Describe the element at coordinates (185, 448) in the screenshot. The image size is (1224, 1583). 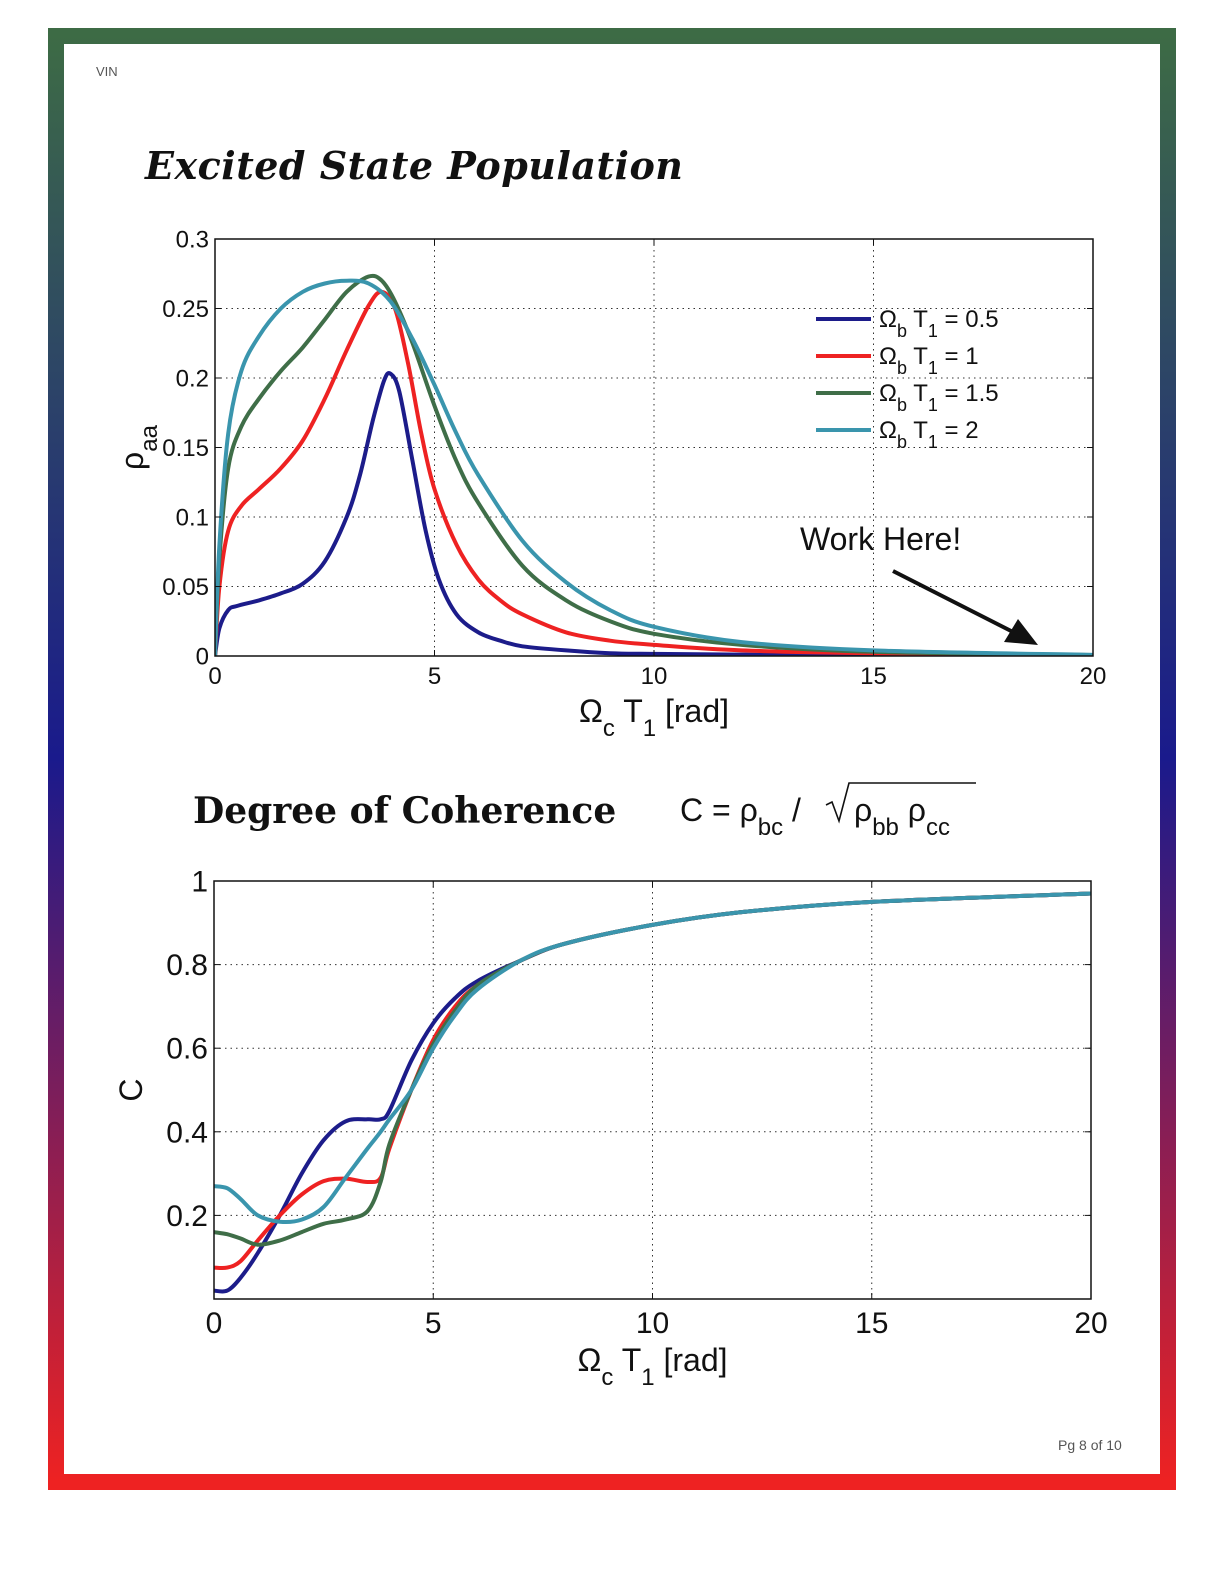
I see `y-tick-label: 0.15` at that location.